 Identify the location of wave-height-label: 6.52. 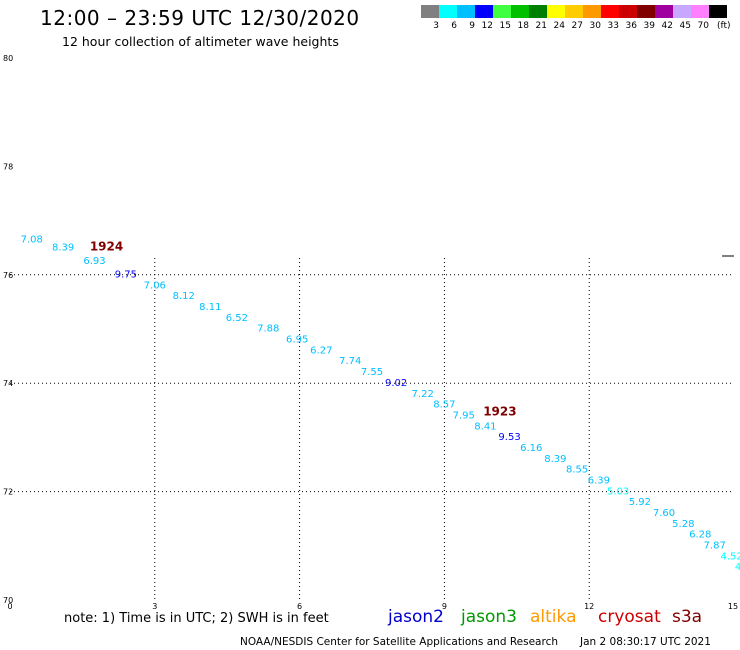
(237, 318).